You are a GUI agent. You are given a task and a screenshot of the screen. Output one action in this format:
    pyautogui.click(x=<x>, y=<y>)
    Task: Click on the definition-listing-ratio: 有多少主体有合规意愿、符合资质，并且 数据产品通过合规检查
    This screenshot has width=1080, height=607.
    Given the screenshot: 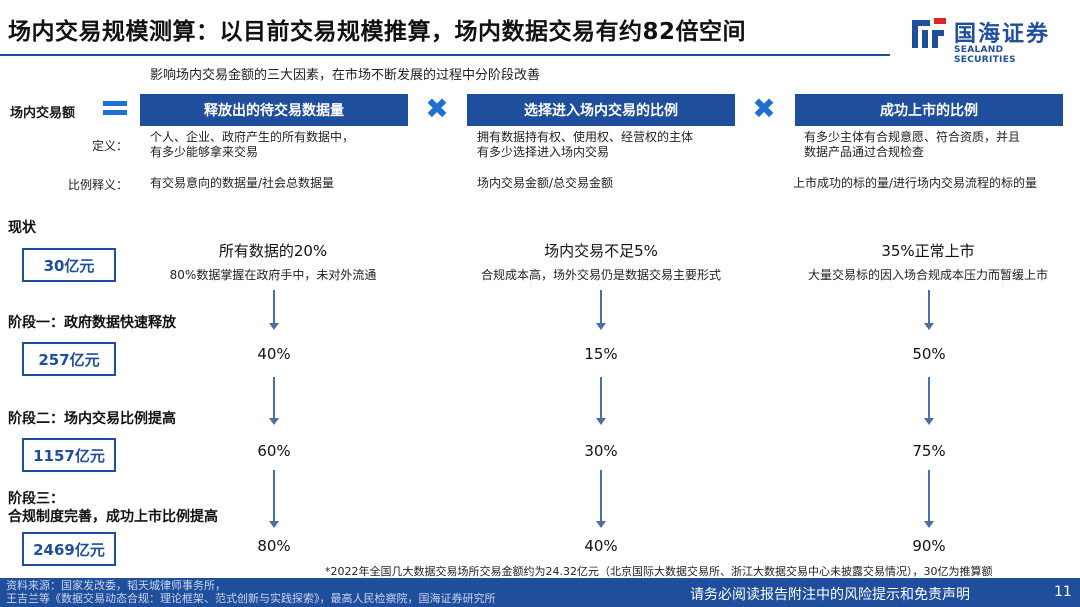 What is the action you would take?
    pyautogui.click(x=912, y=145)
    